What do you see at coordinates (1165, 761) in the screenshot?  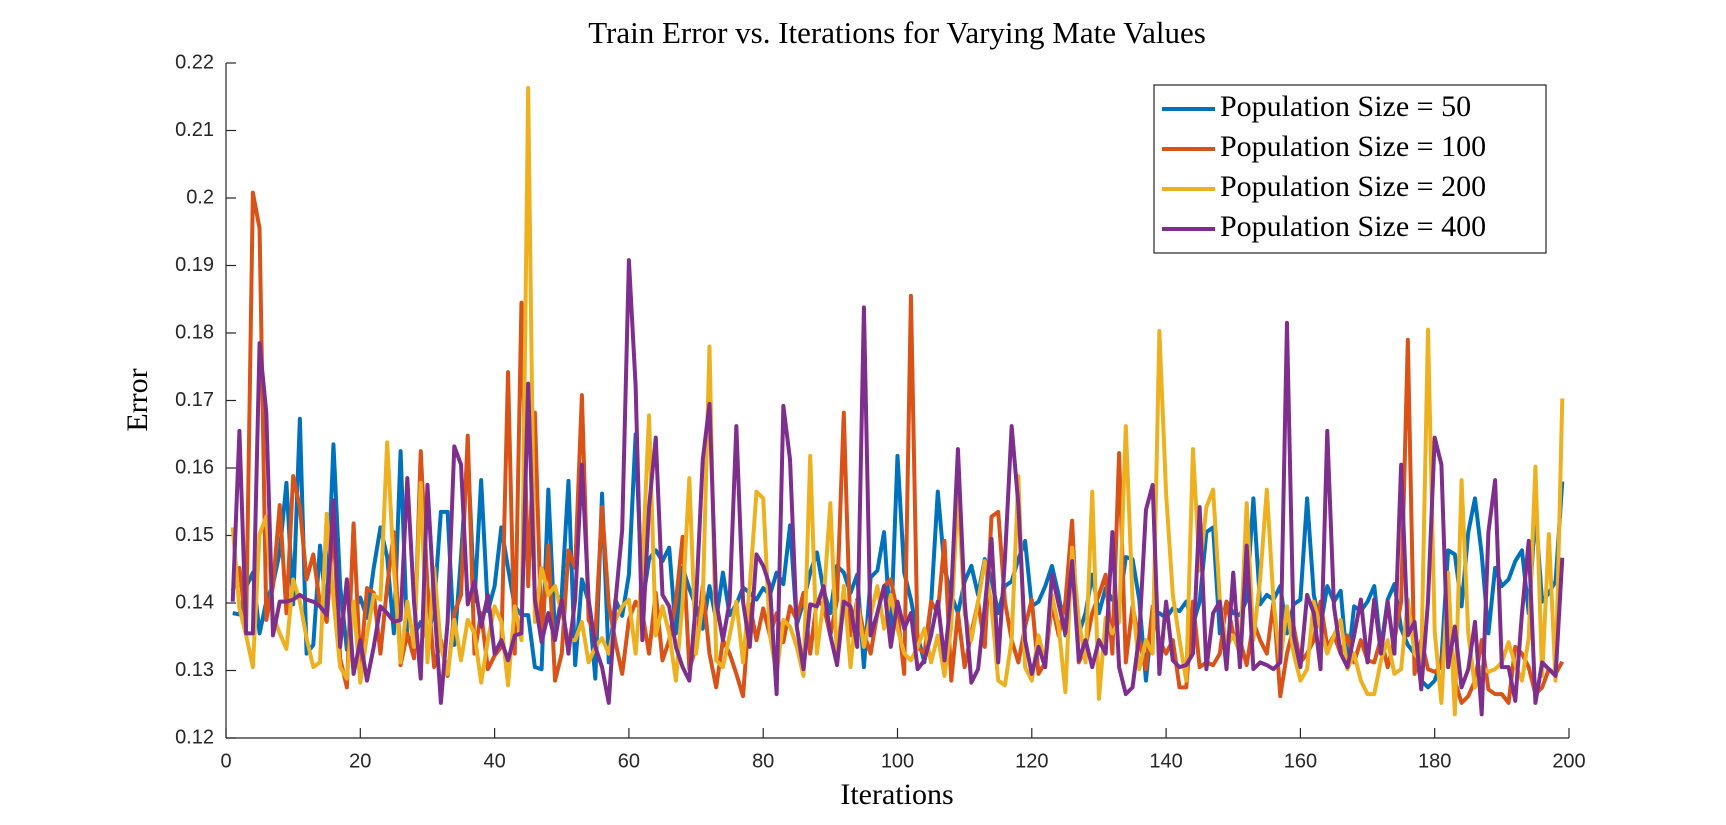 I see `x-tick-label: 140` at bounding box center [1165, 761].